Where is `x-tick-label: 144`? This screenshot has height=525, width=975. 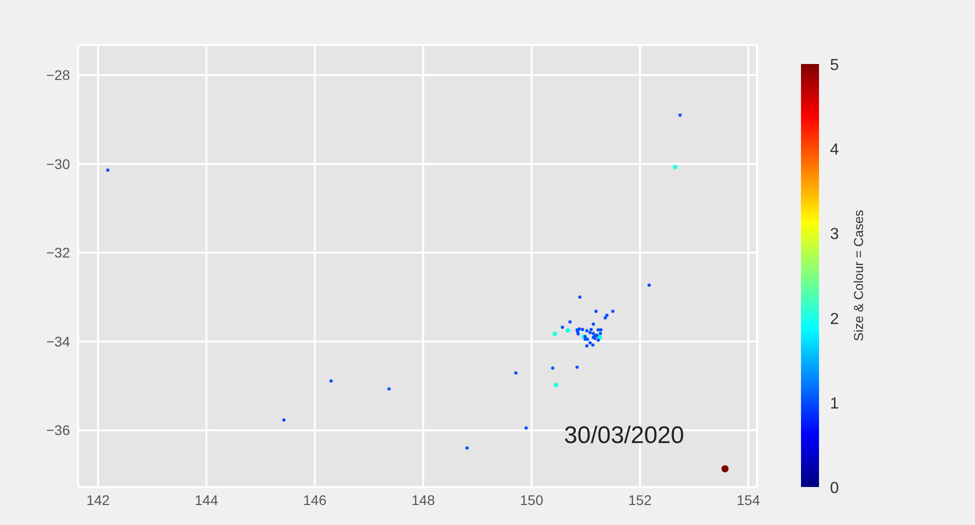 x-tick-label: 144 is located at coordinates (206, 500).